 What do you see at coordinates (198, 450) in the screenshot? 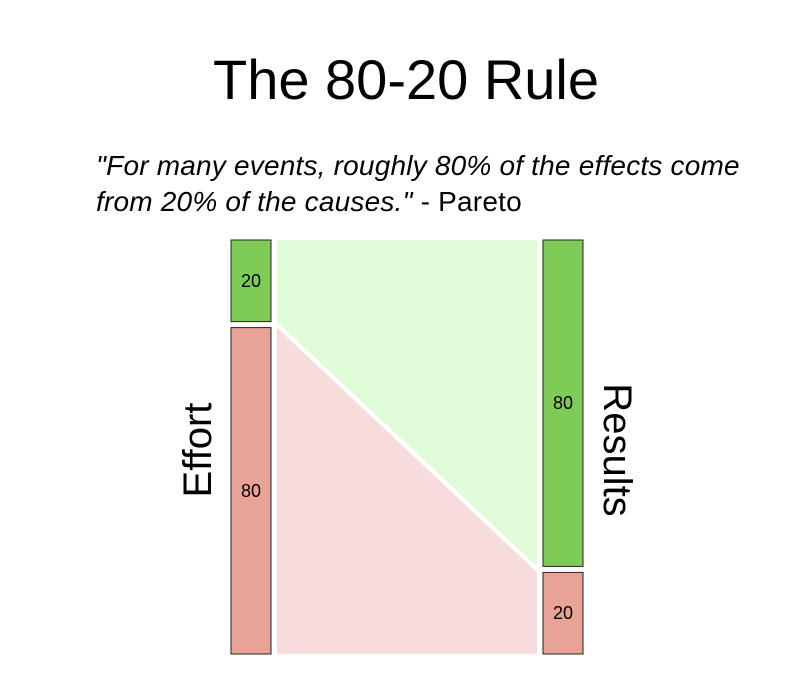
I see `effort-axis-label: Effort` at bounding box center [198, 450].